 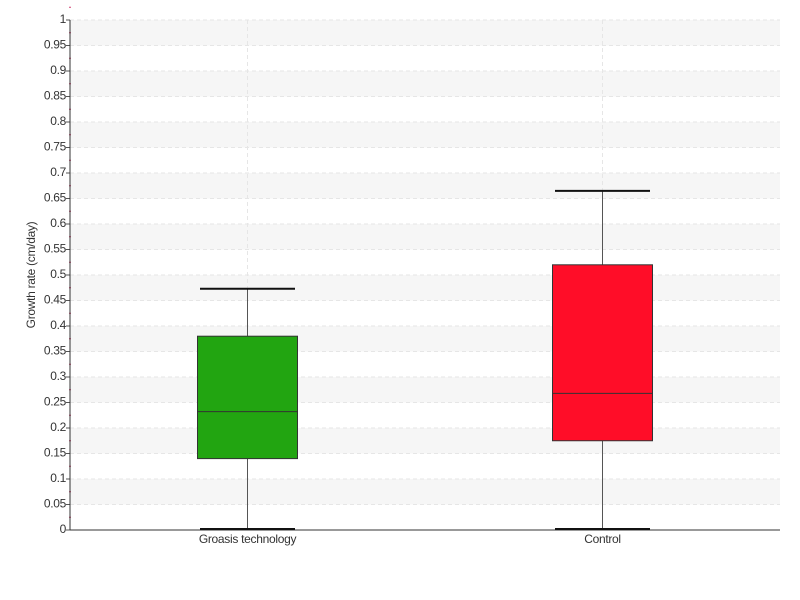 I want to click on y-tick-label: 0.6, so click(x=58, y=223).